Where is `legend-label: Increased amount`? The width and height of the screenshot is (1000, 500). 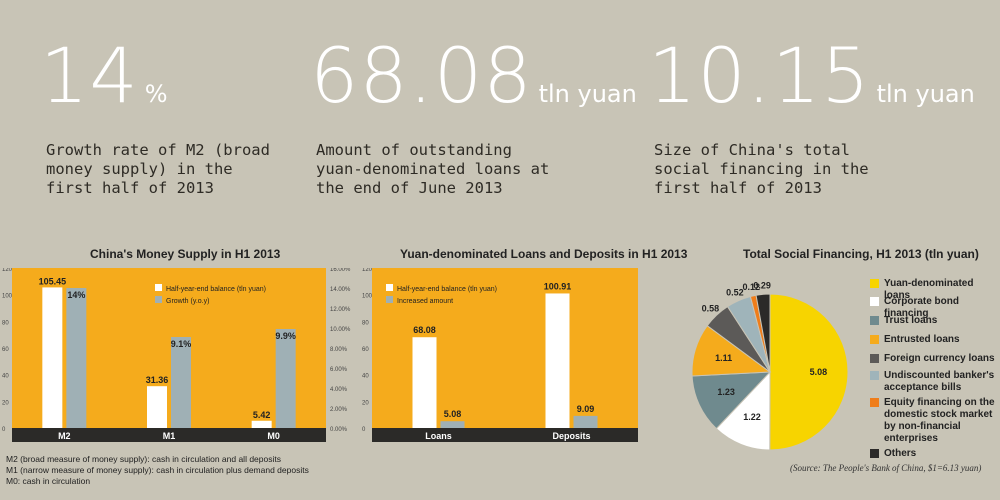 legend-label: Increased amount is located at coordinates (425, 301).